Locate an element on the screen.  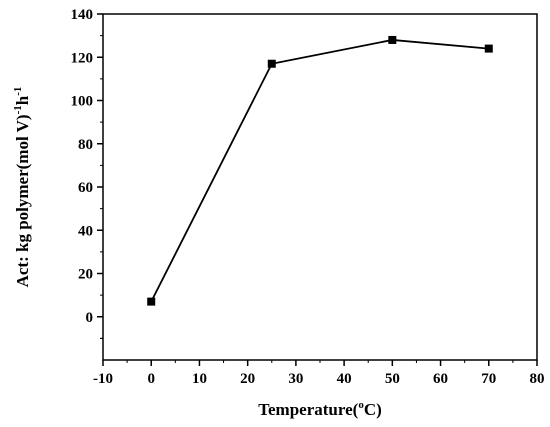
x-tick-label: 40 is located at coordinates (344, 379).